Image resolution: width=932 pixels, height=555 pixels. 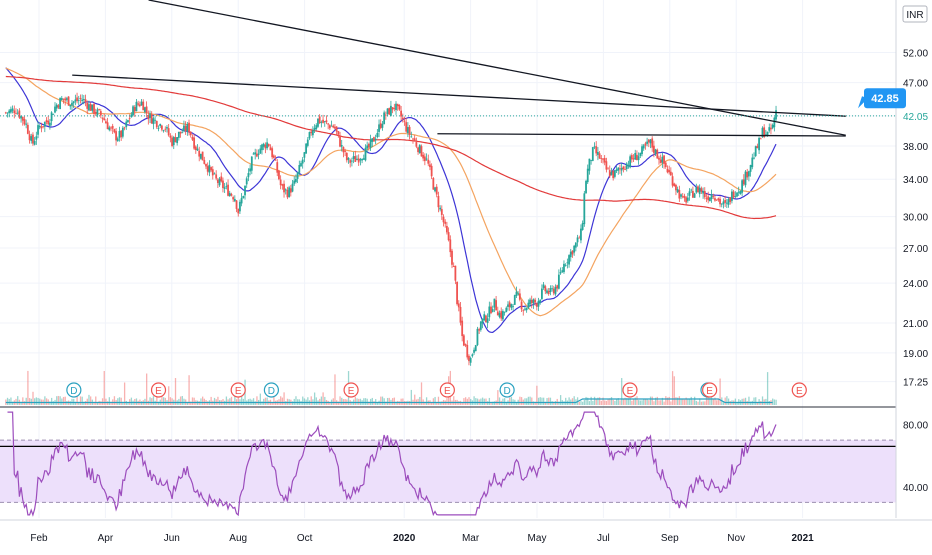 I want to click on event-markers: DEEDEEDEDEE, so click(x=436, y=390).